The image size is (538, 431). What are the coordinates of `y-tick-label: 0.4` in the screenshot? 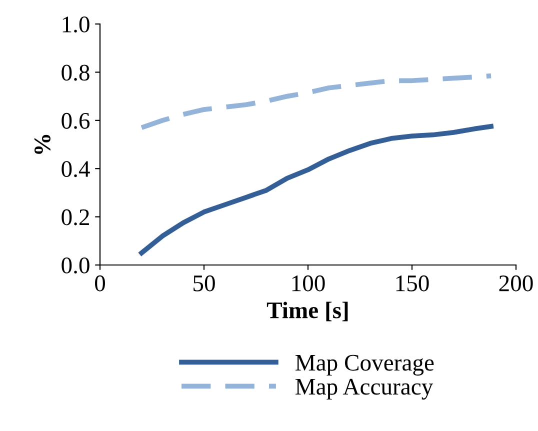 It's located at (76, 169).